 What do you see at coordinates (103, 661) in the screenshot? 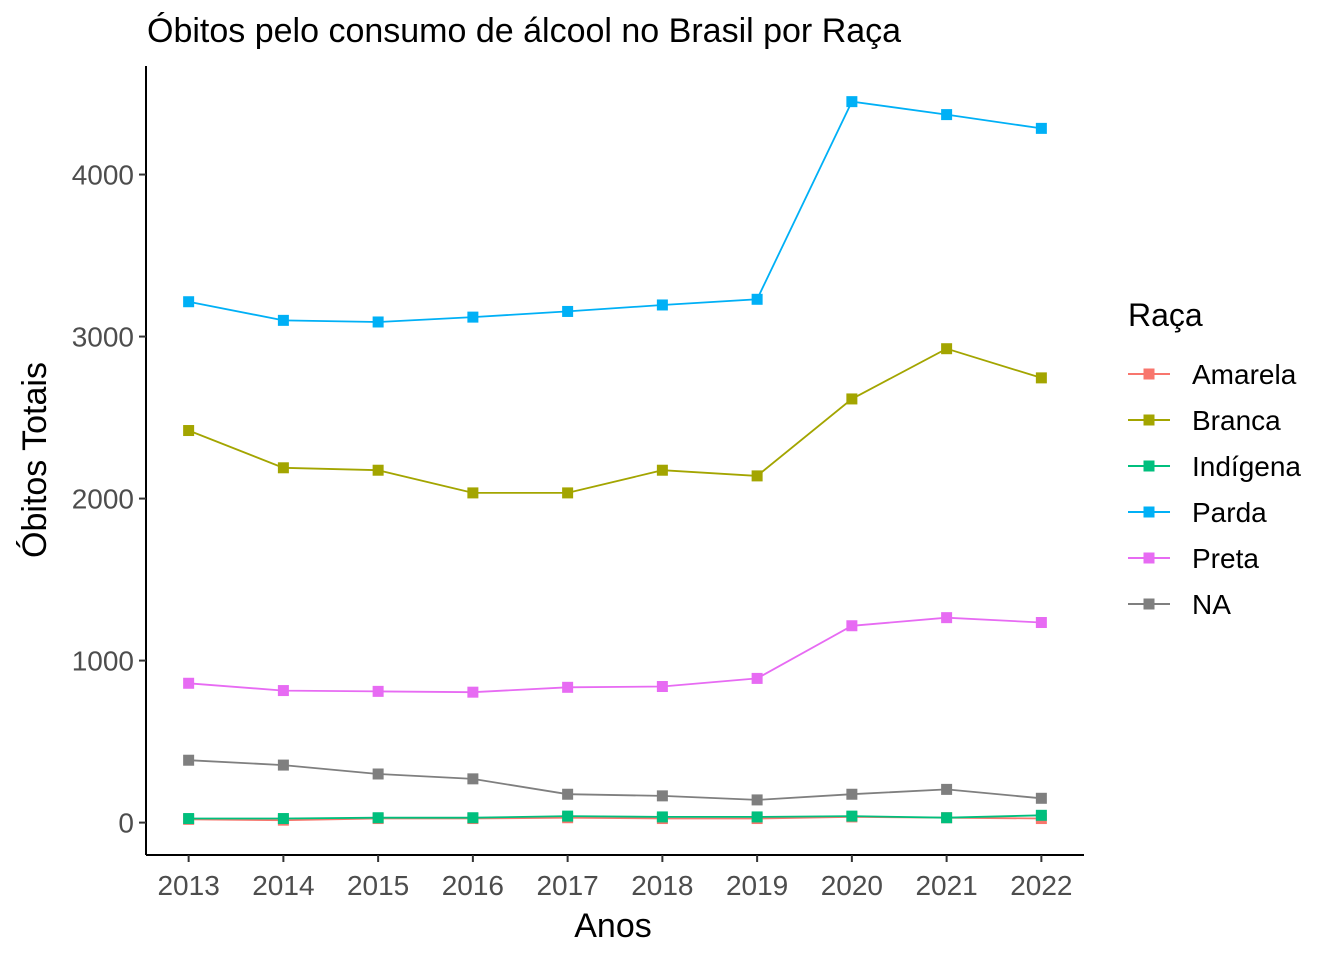
I see `y-tick-label: 1000` at bounding box center [103, 661].